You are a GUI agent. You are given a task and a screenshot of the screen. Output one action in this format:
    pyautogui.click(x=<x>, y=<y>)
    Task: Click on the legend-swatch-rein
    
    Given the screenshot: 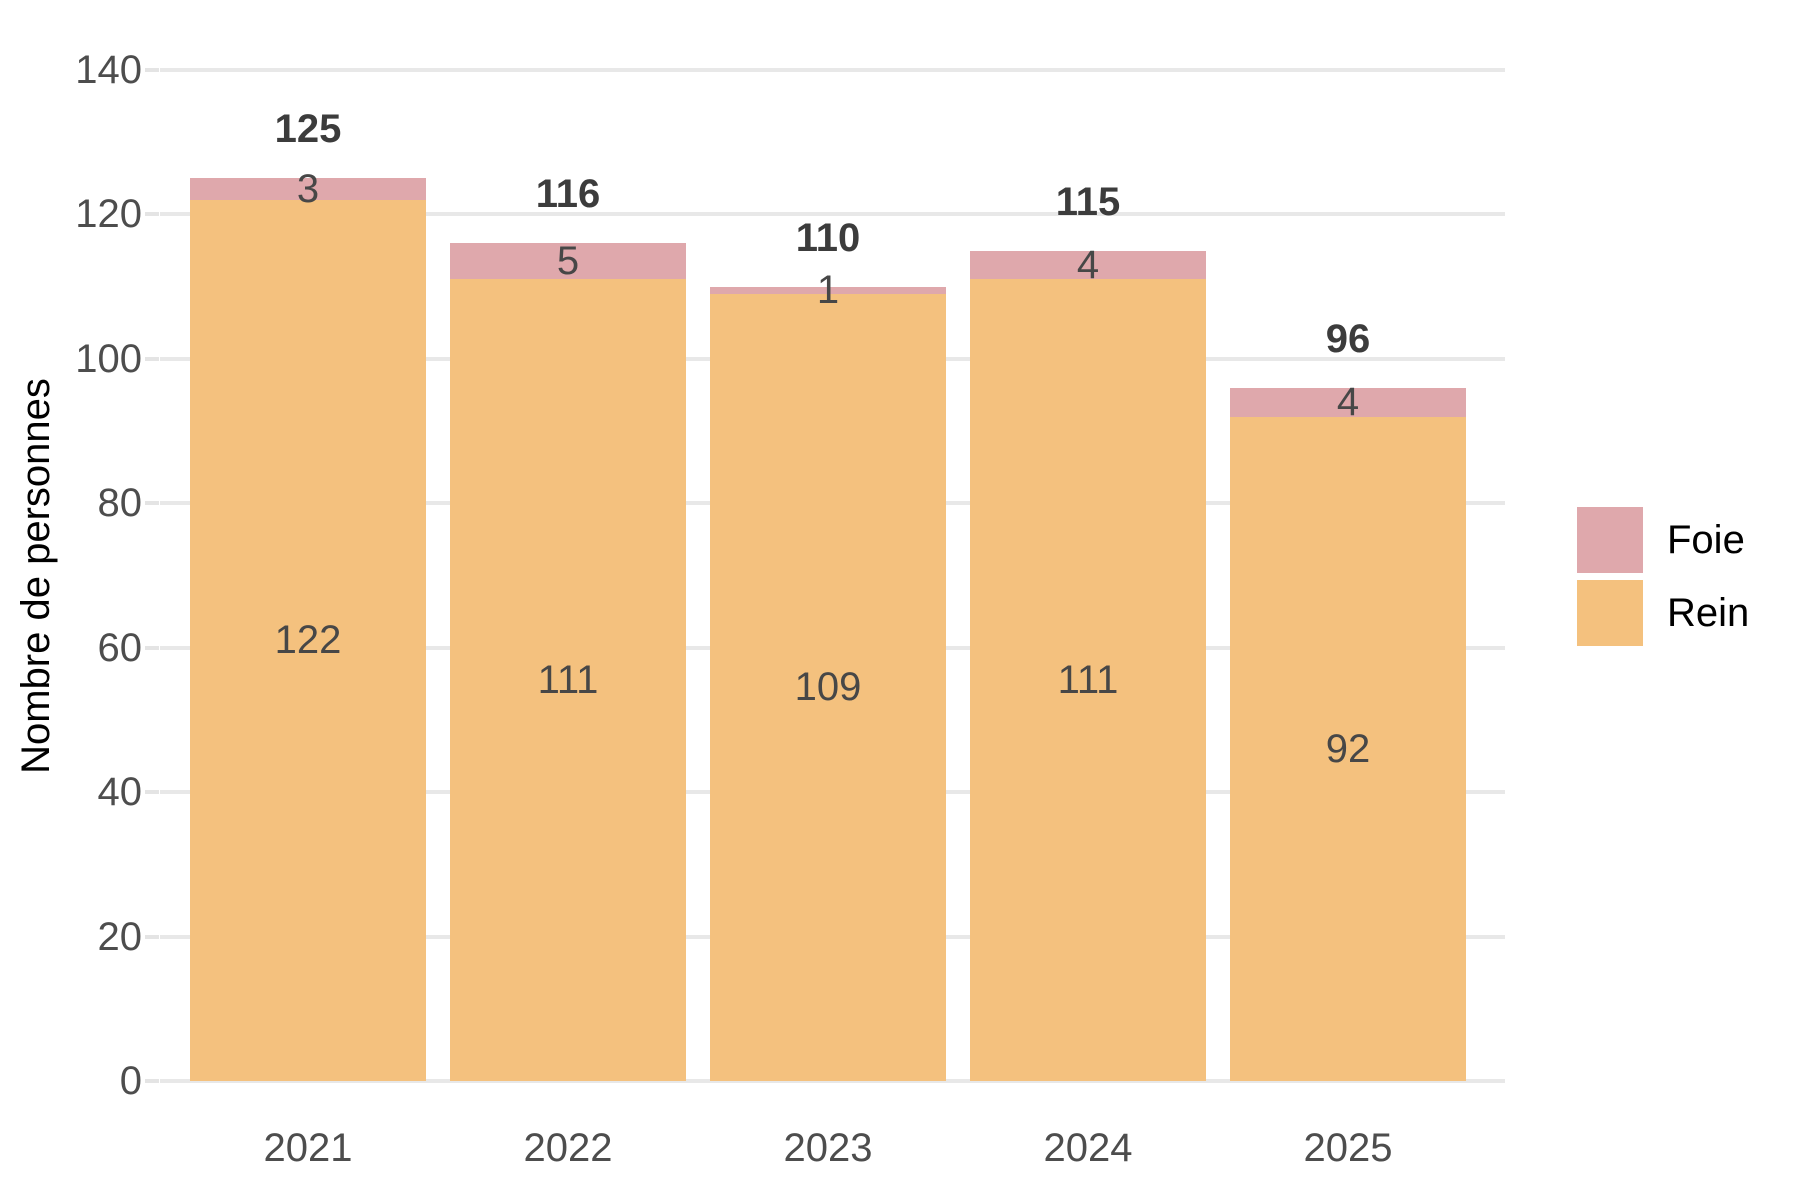 What is the action you would take?
    pyautogui.click(x=1610, y=613)
    